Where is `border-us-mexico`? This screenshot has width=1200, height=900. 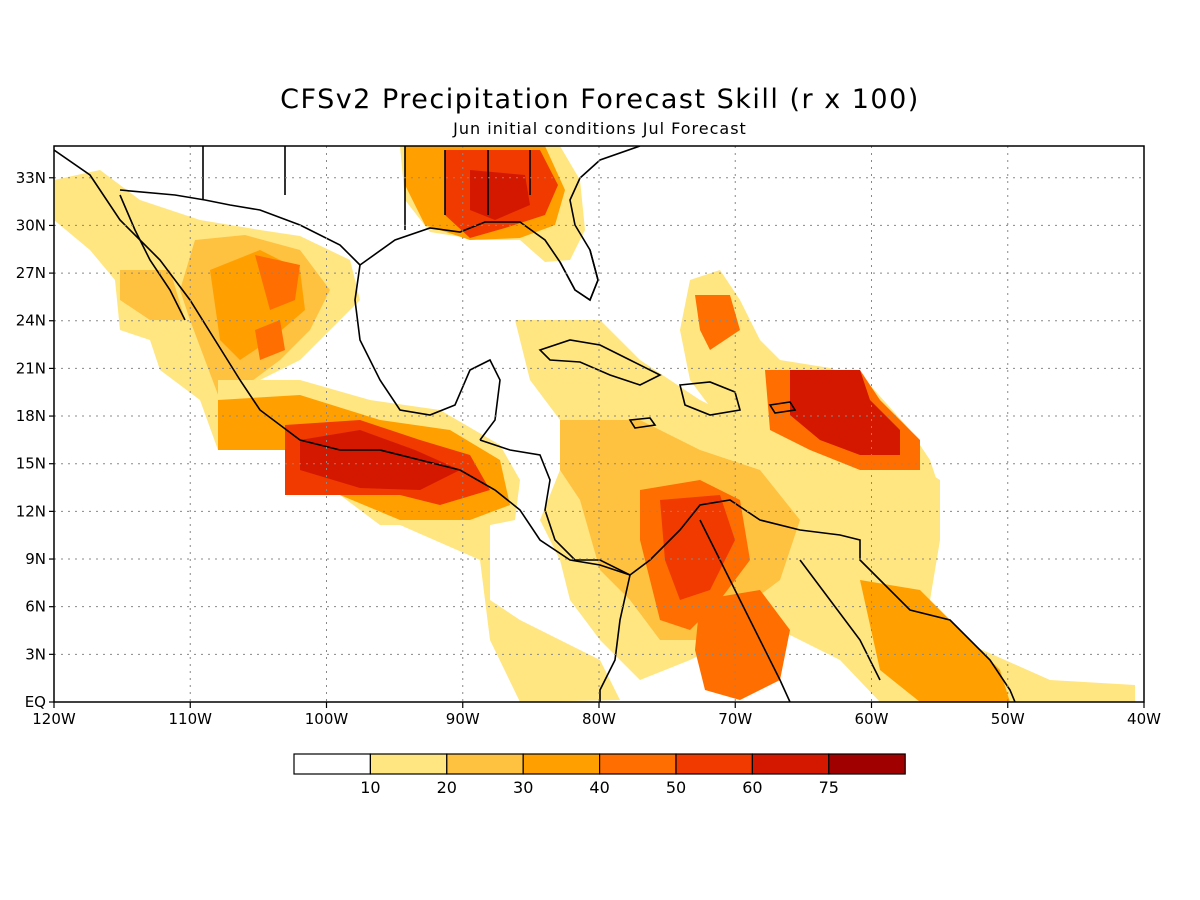 border-us-mexico is located at coordinates (240, 227).